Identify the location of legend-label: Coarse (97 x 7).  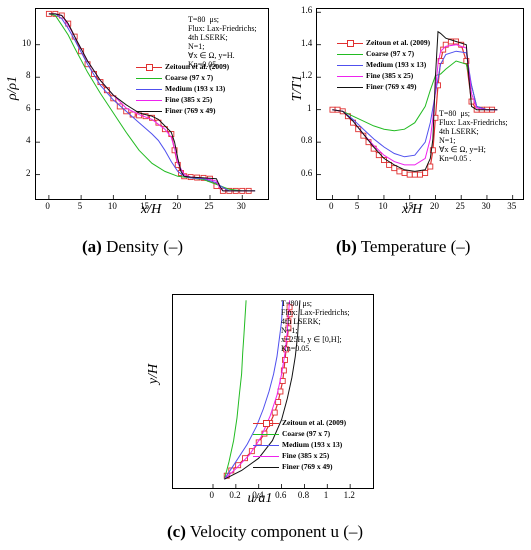
(306, 433).